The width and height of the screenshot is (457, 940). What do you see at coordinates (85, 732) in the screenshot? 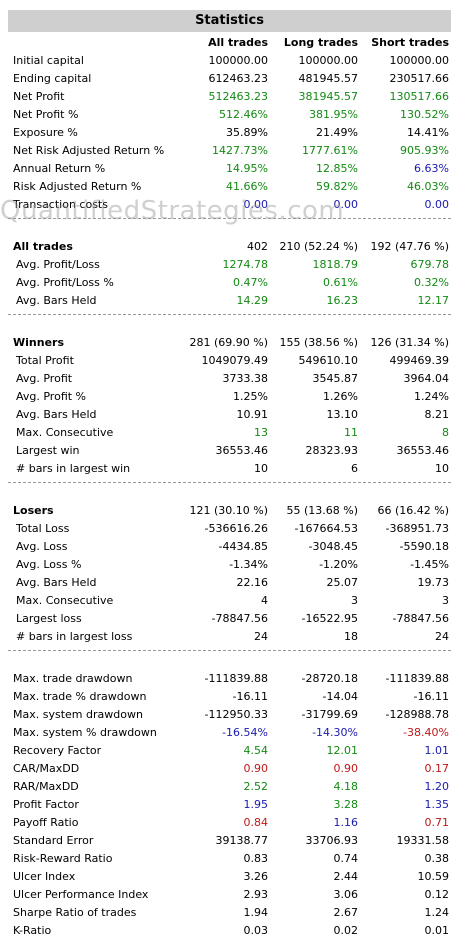
I see `row-label: Max. system % drawdown` at bounding box center [85, 732].